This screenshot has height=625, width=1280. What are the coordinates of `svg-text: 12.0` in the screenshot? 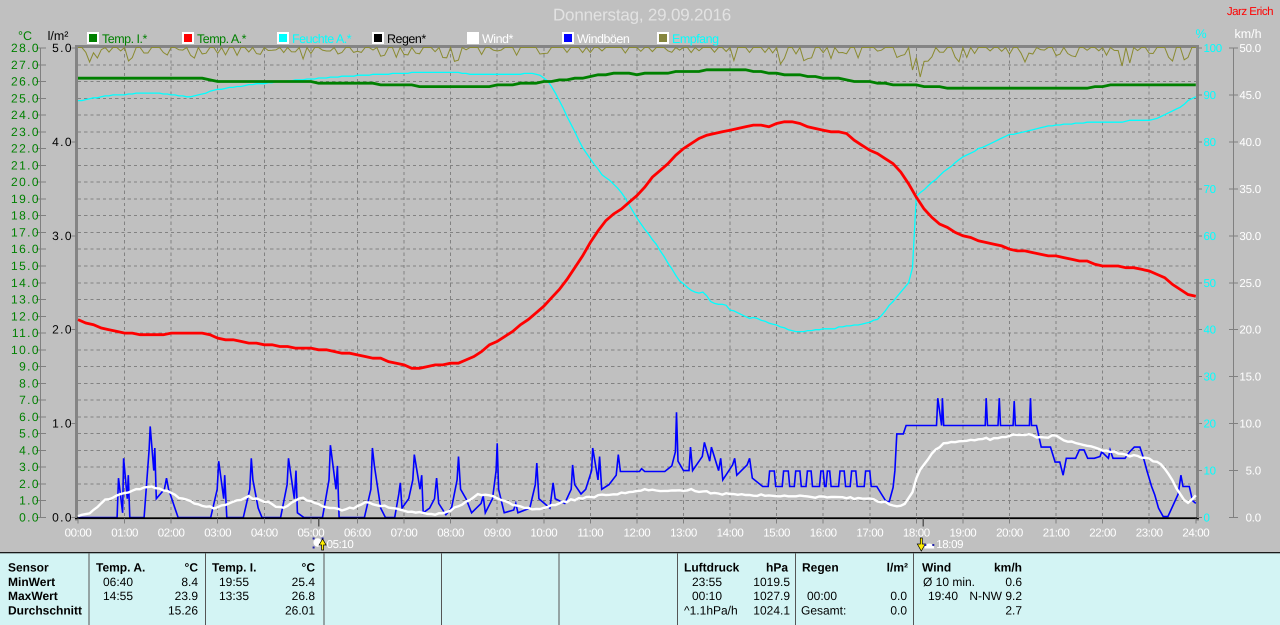 It's located at (25, 316).